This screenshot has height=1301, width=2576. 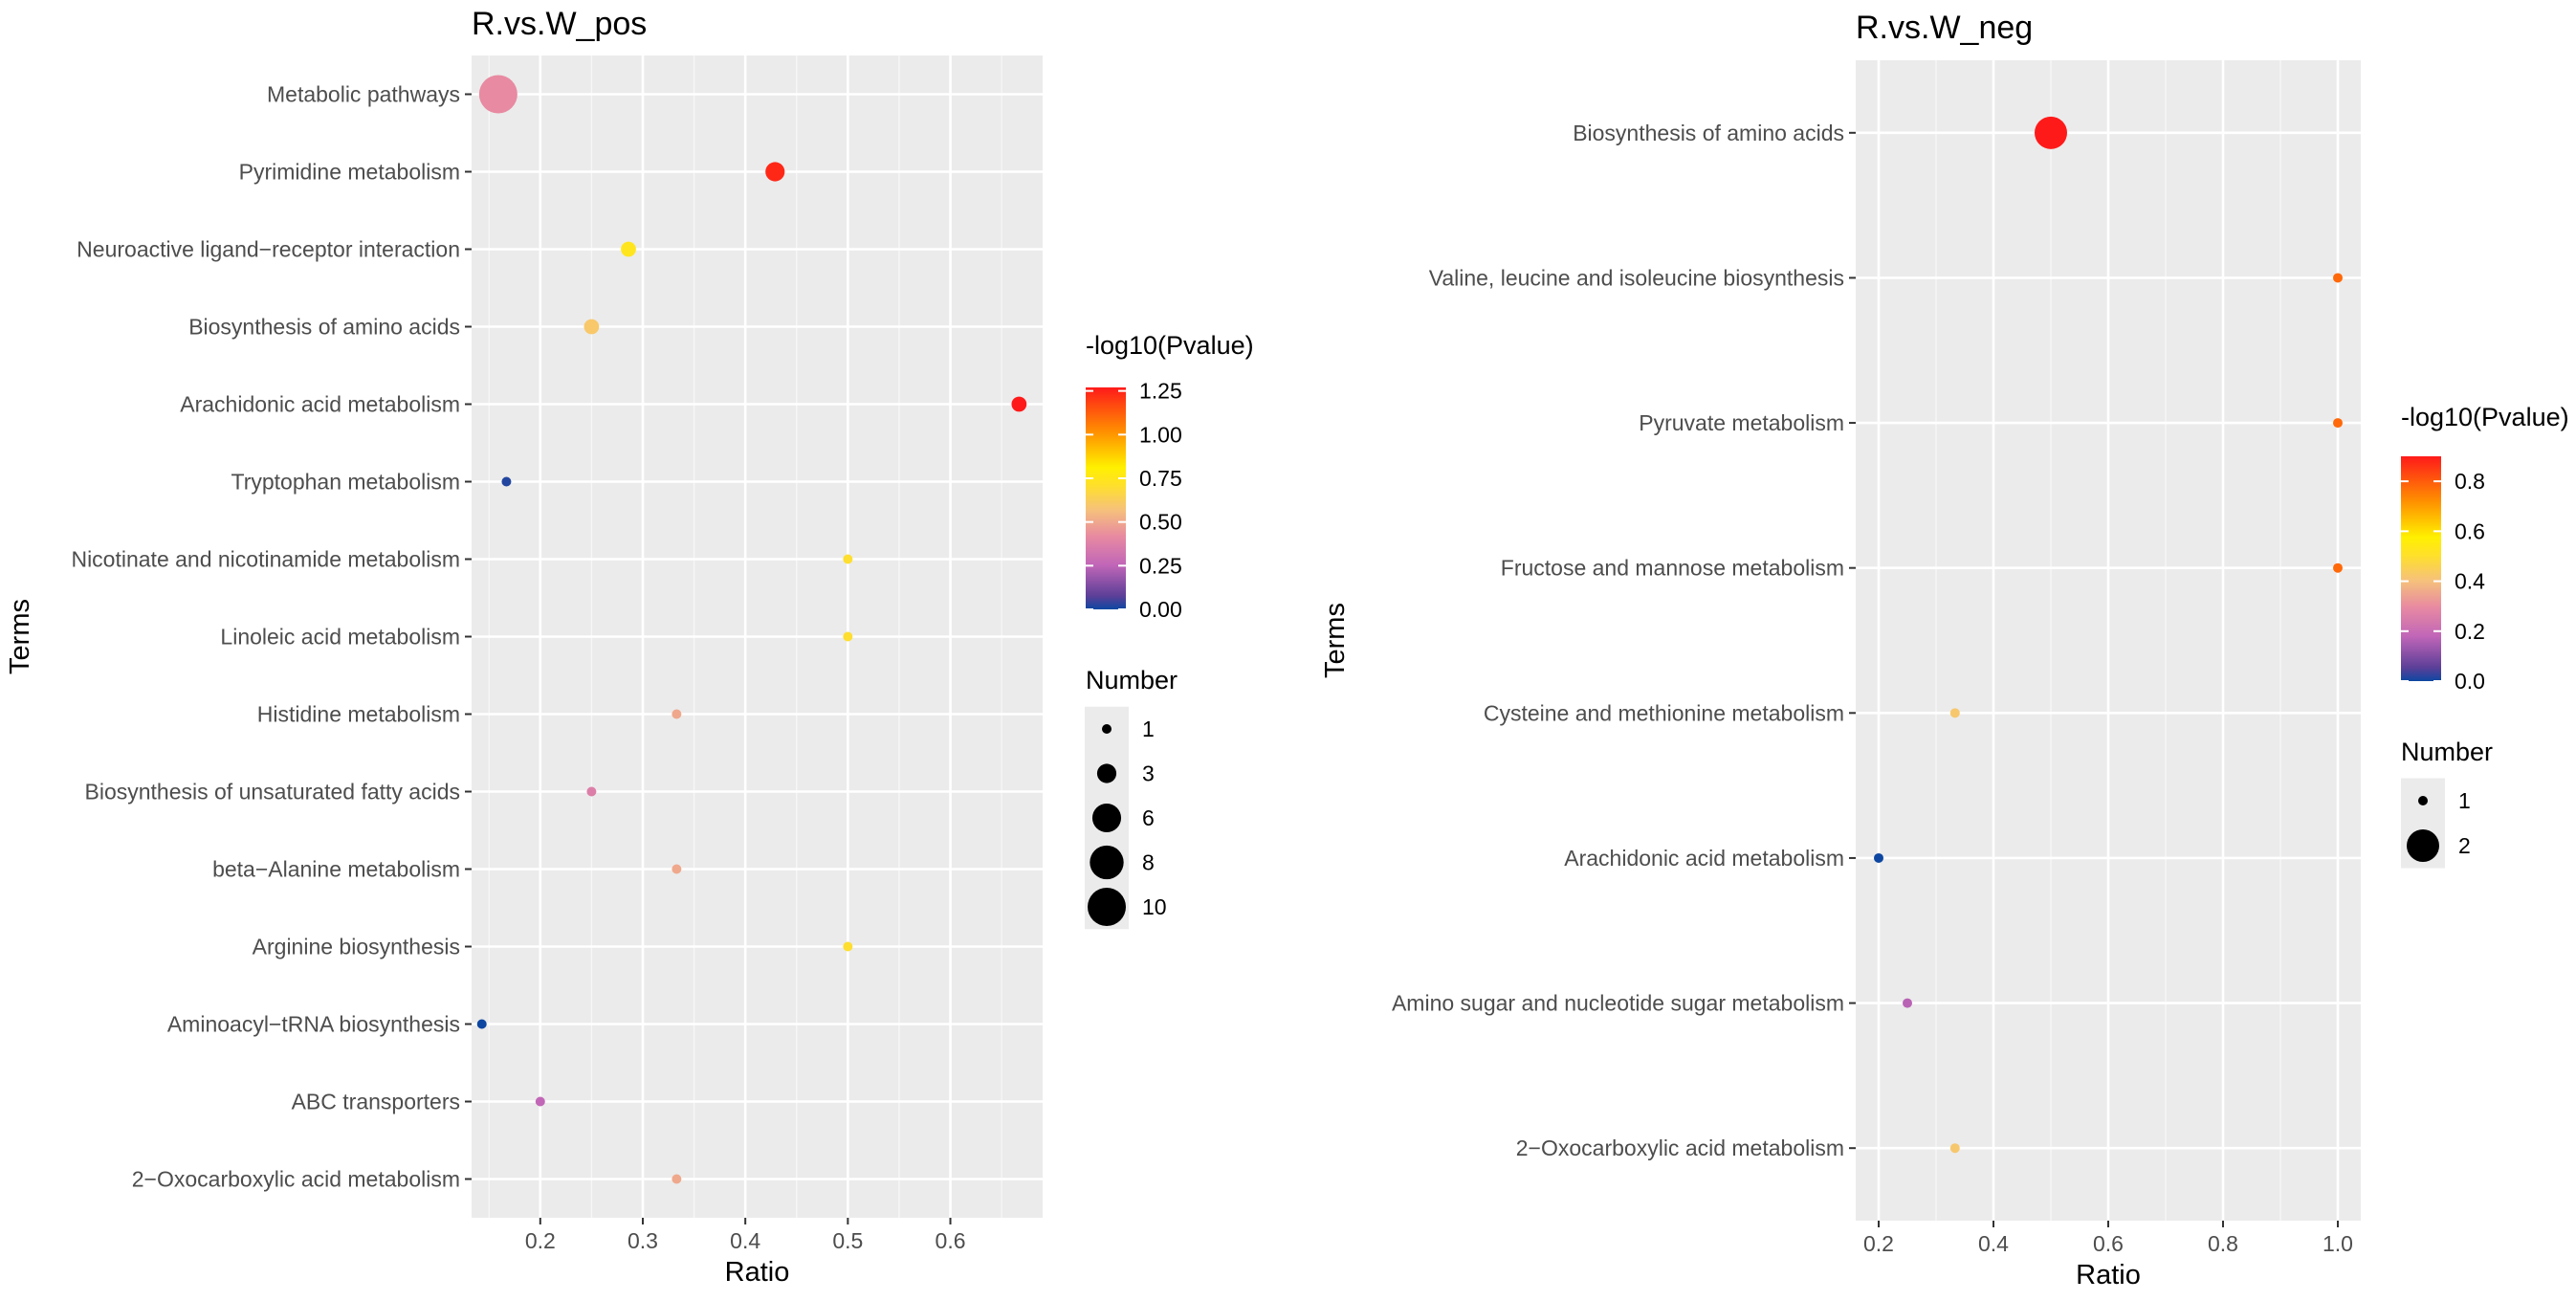 What do you see at coordinates (2470, 581) in the screenshot?
I see `colorbar-label: 0.4` at bounding box center [2470, 581].